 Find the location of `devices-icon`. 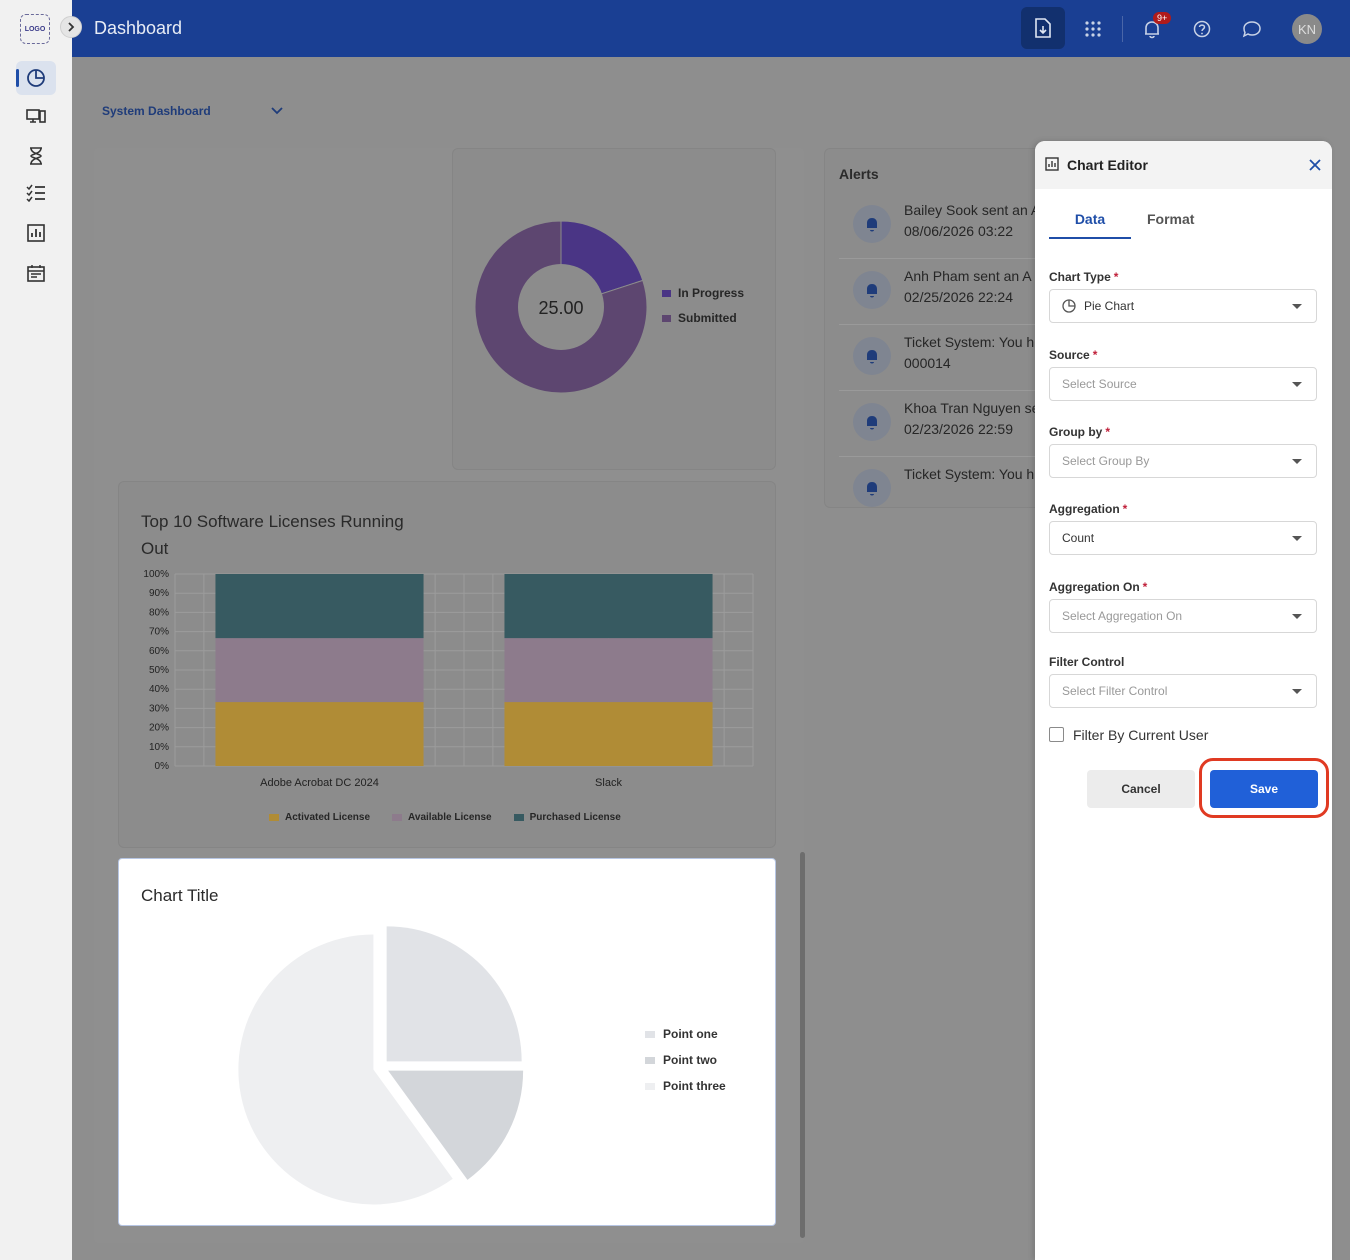

devices-icon is located at coordinates (36, 116).